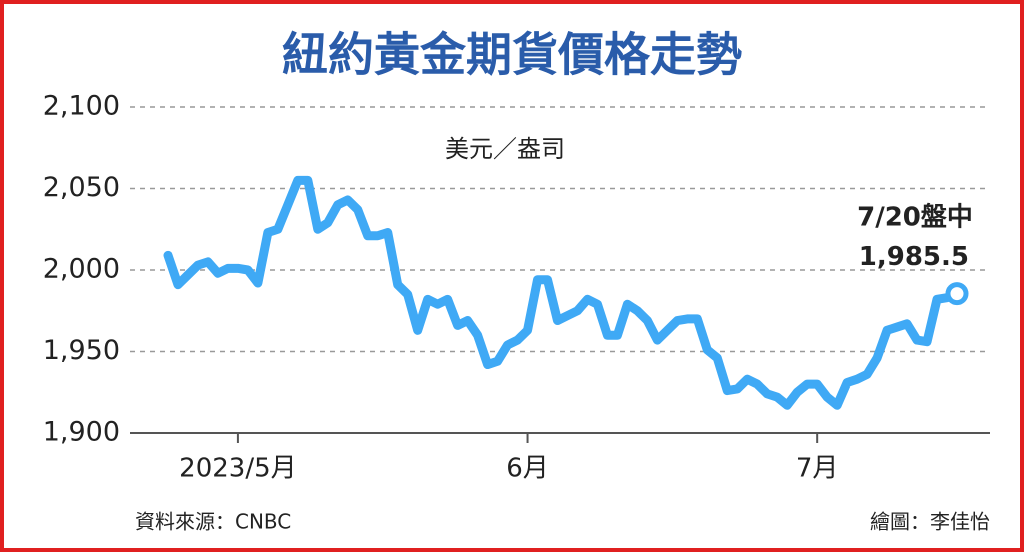 This screenshot has width=1024, height=556. I want to click on y-tick-label: 2,000, so click(81, 269).